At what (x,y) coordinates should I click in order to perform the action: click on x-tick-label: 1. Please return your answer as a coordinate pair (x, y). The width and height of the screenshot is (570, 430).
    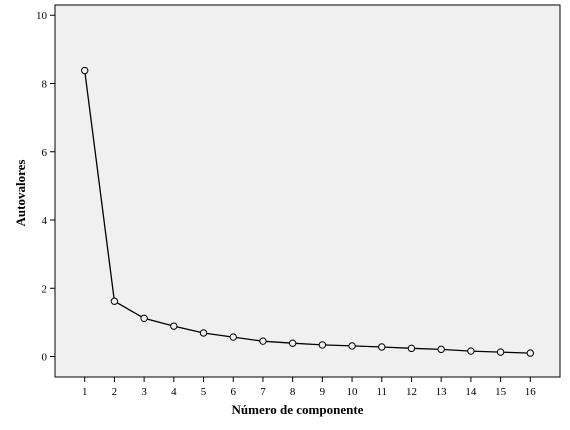
    Looking at the image, I should click on (85, 392).